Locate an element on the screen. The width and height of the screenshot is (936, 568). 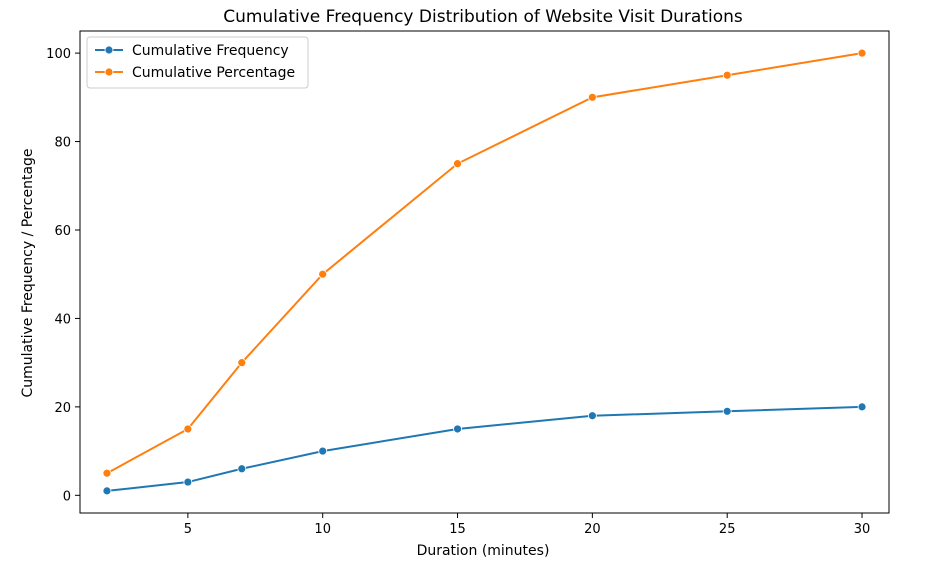
x-tick-label: 20 is located at coordinates (592, 529).